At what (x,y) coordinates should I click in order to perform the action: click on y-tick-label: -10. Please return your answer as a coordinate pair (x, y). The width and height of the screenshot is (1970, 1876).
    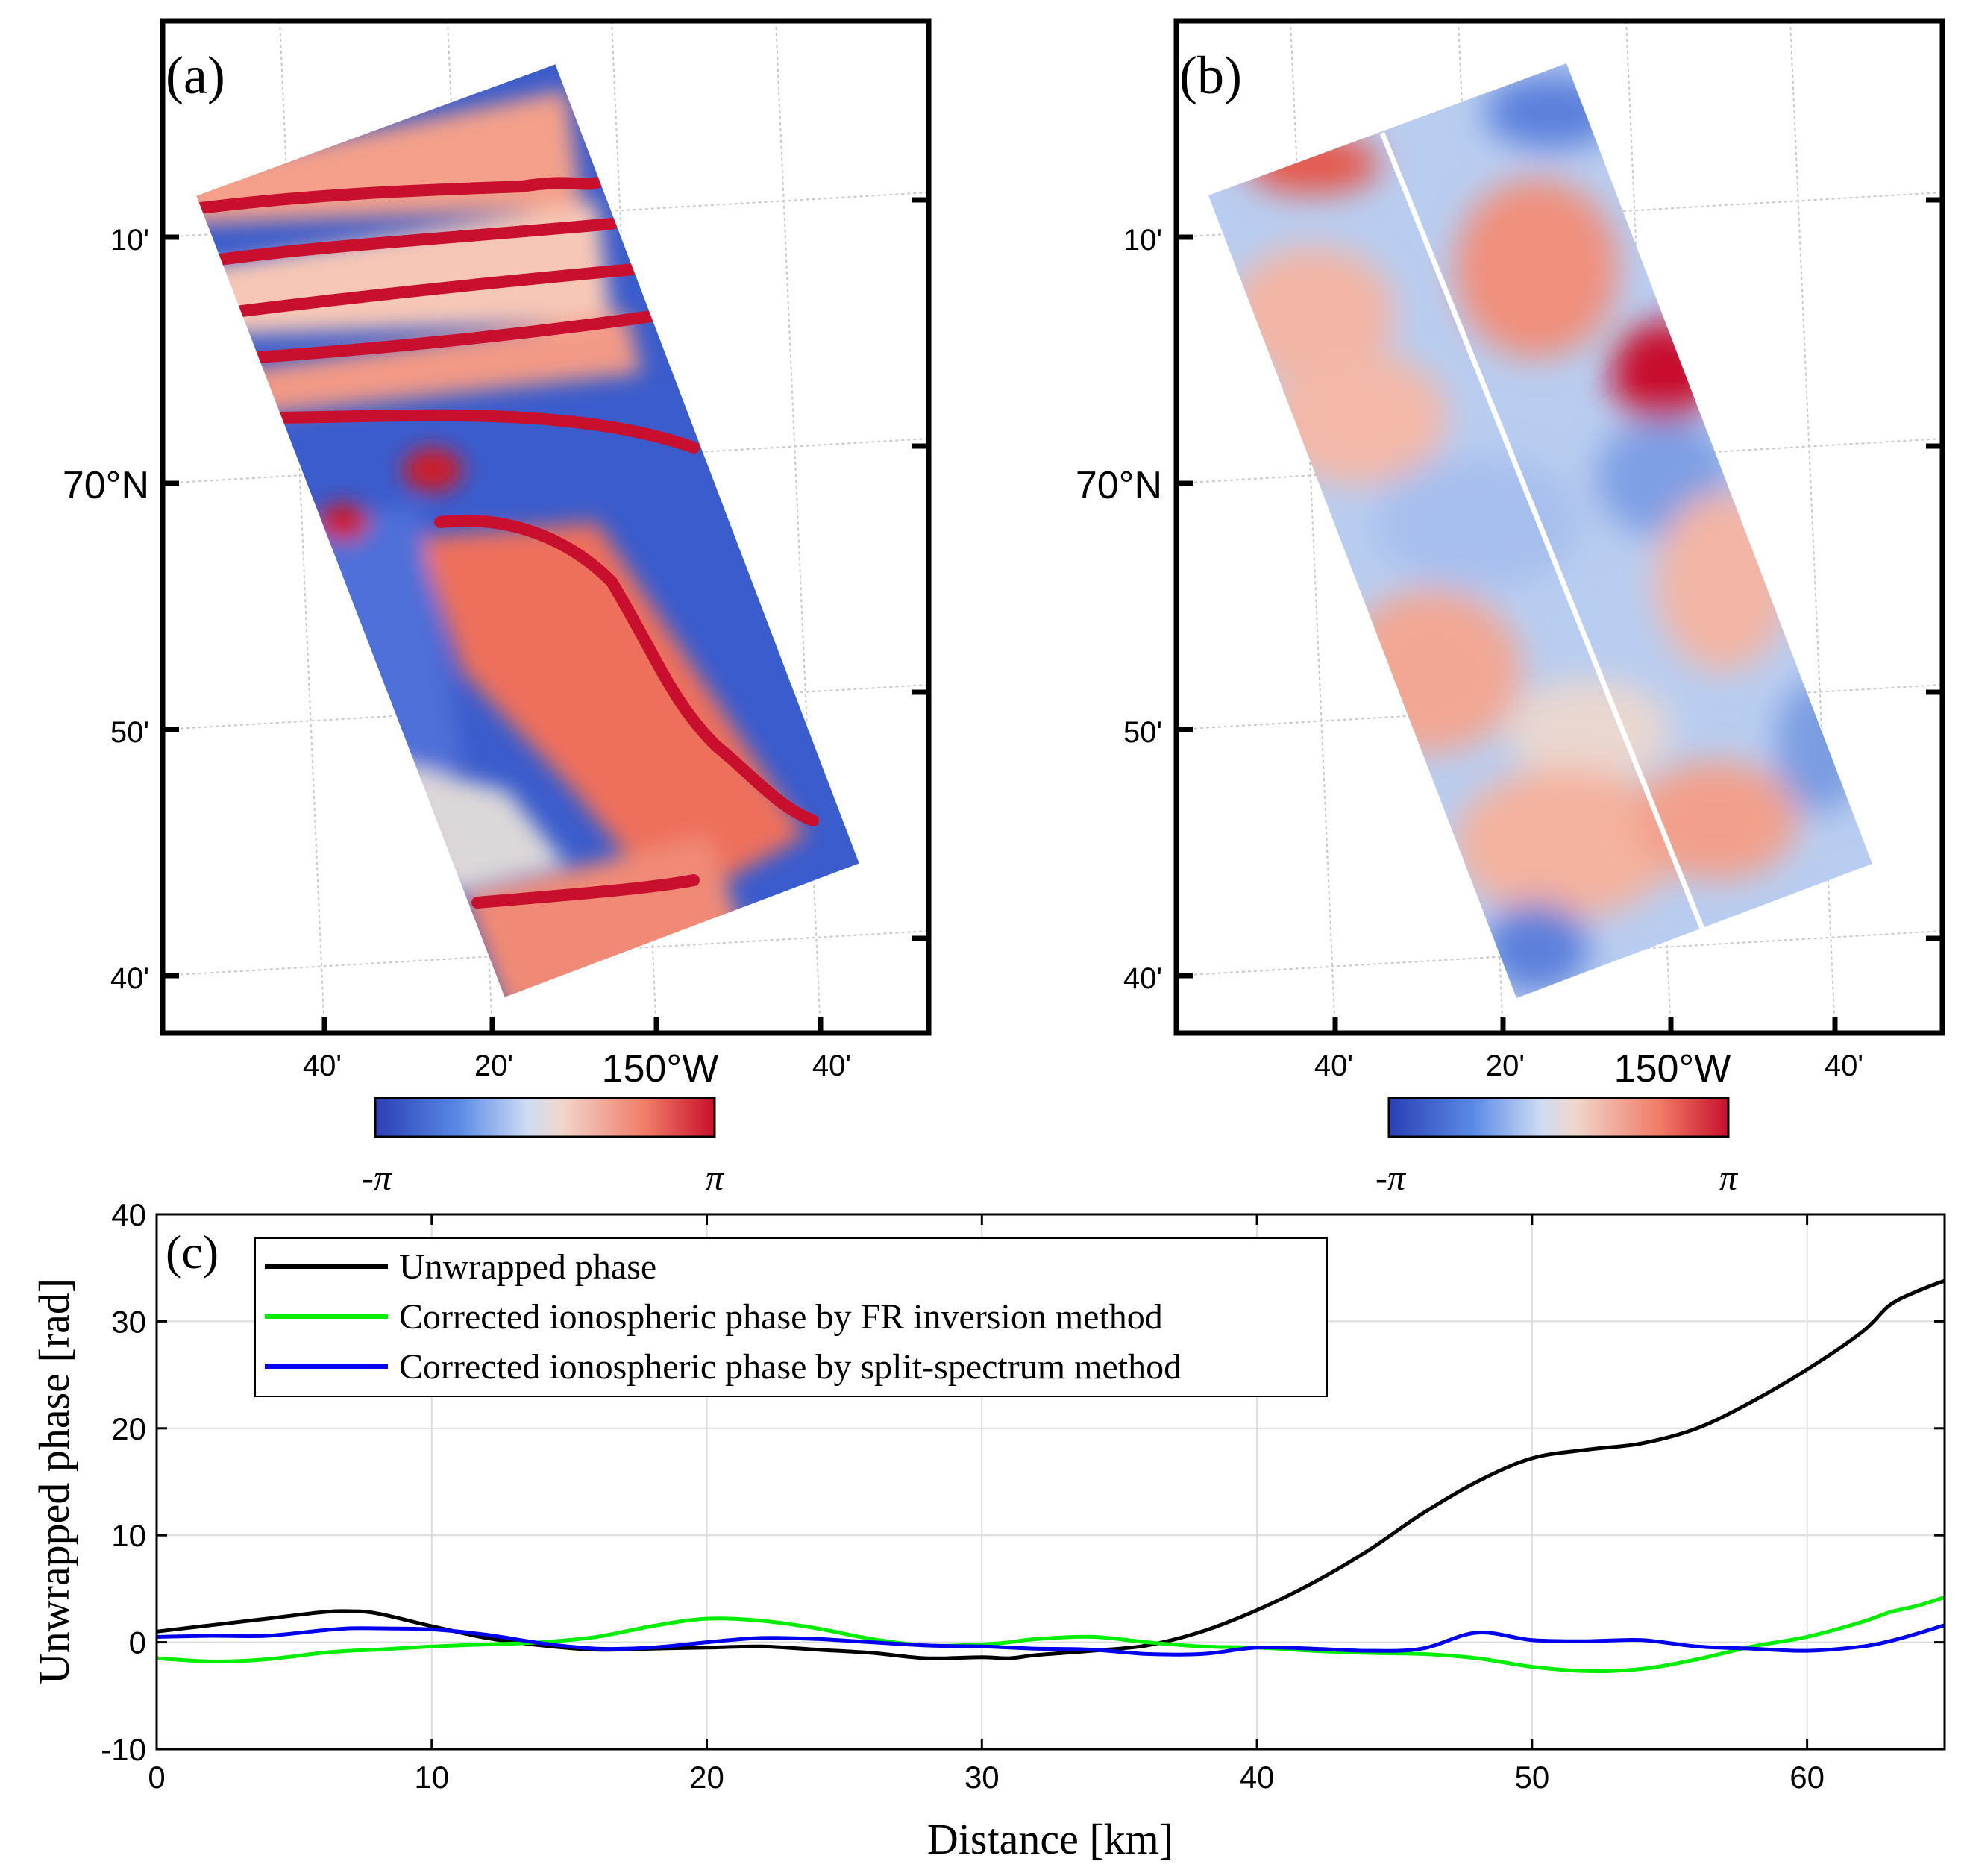
    Looking at the image, I should click on (123, 1749).